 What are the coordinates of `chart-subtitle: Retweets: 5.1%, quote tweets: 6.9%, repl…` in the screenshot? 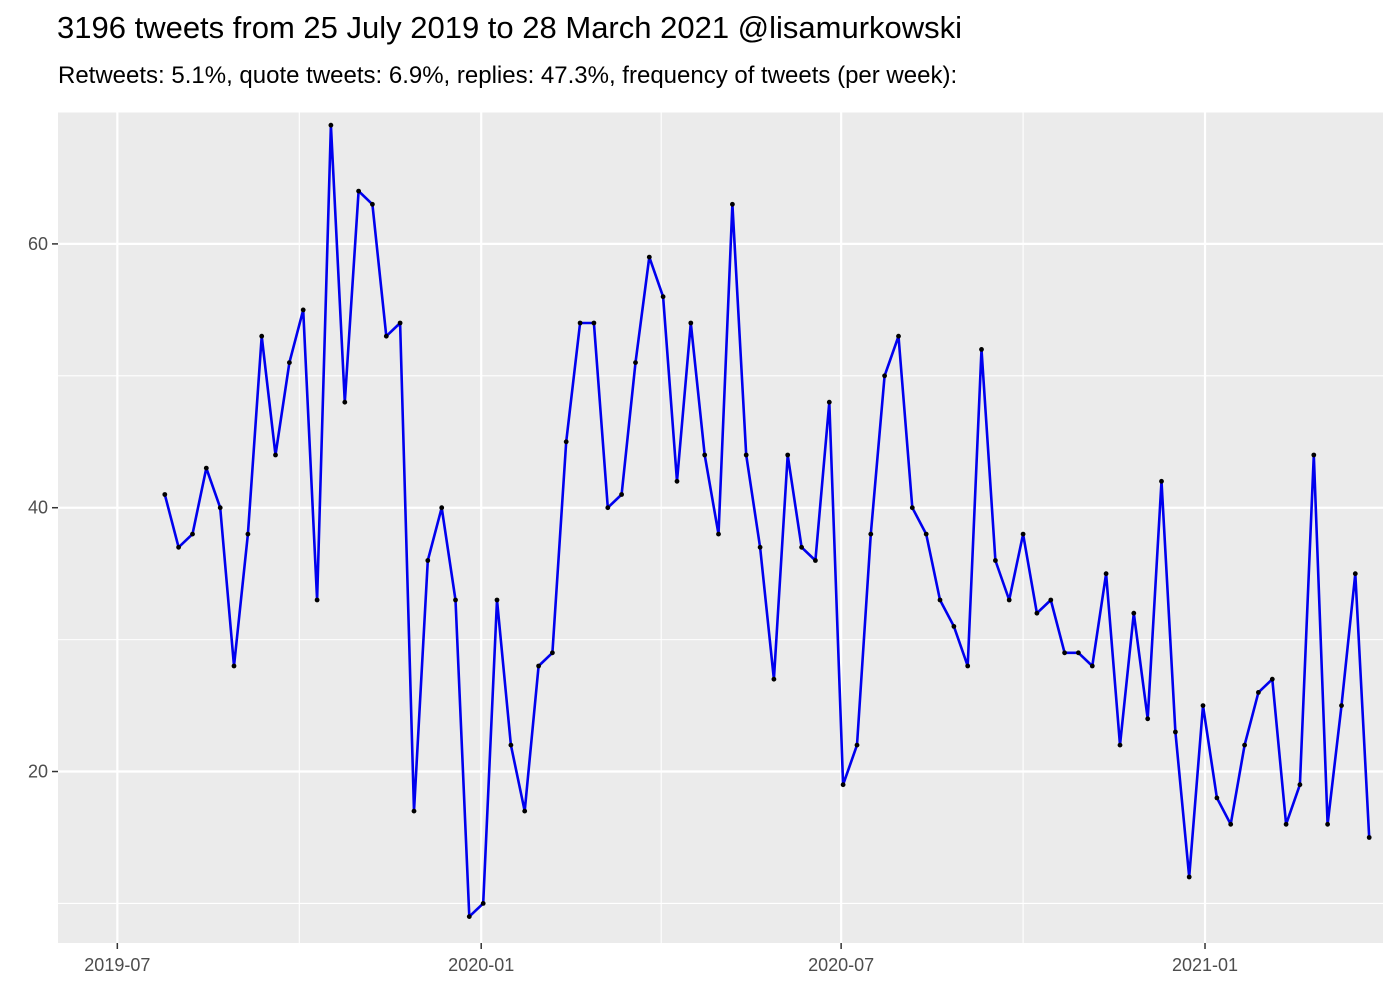 It's located at (508, 75).